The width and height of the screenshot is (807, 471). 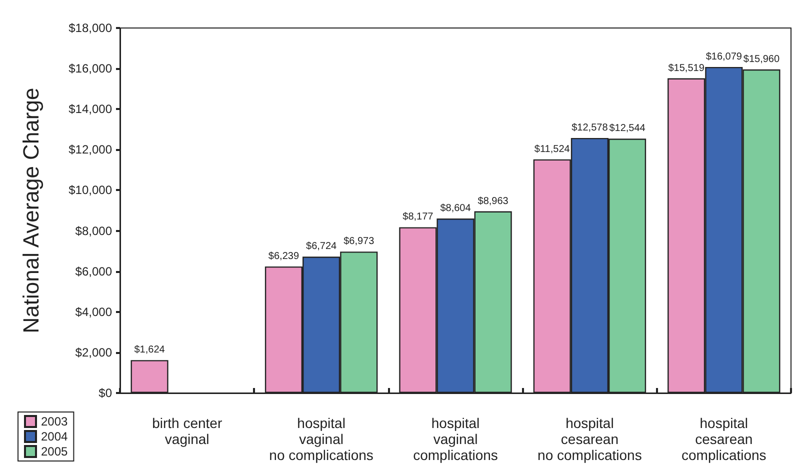 What do you see at coordinates (93, 352) in the screenshot?
I see `y-tick-label: $2,000` at bounding box center [93, 352].